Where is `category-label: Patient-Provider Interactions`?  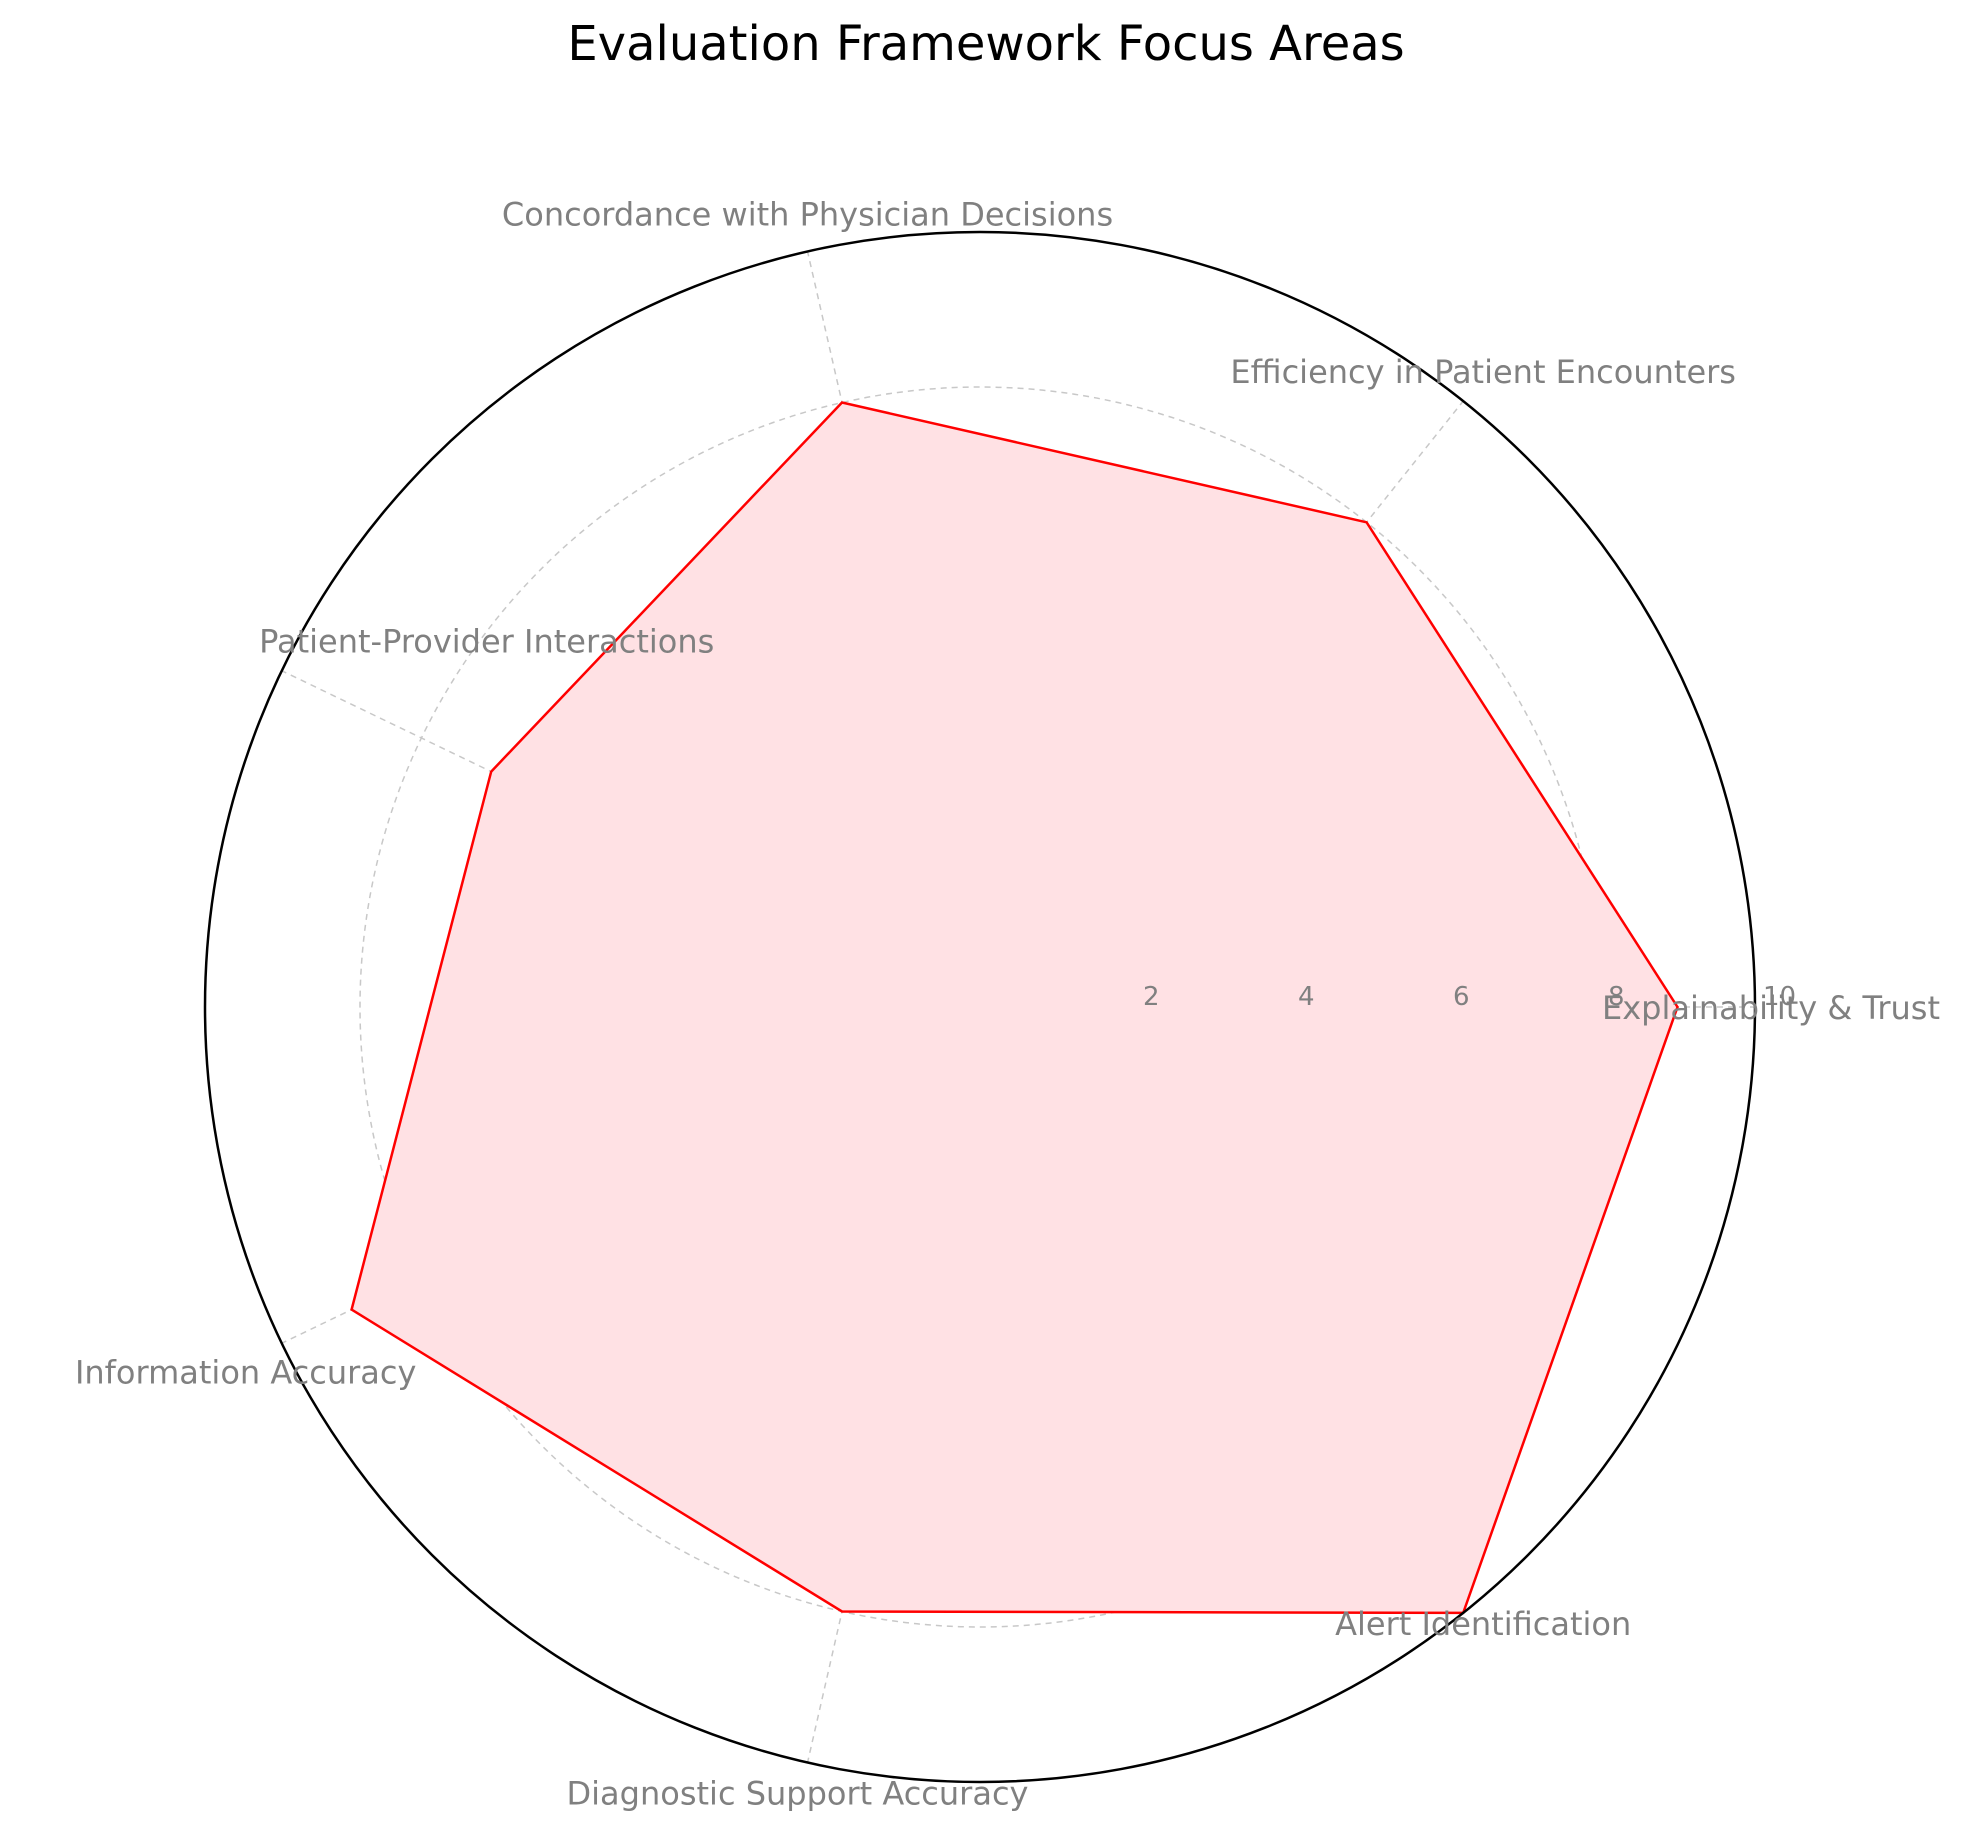 category-label: Patient-Provider Interactions is located at coordinates (486, 642).